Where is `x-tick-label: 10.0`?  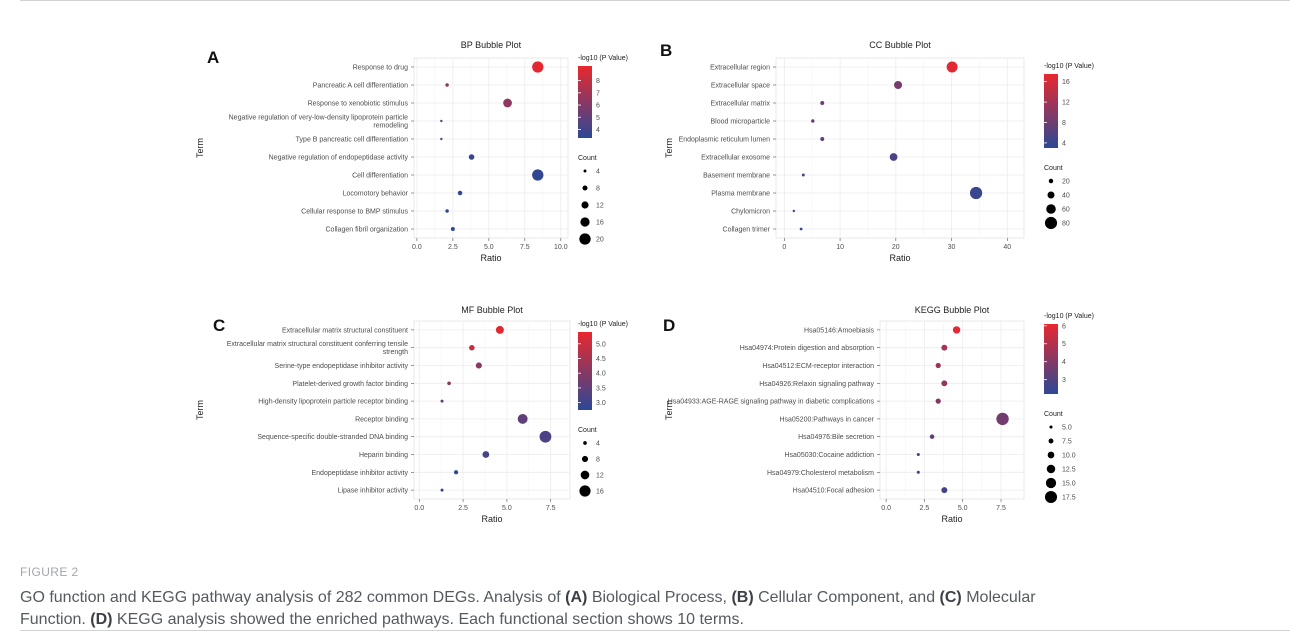
x-tick-label: 10.0 is located at coordinates (561, 247).